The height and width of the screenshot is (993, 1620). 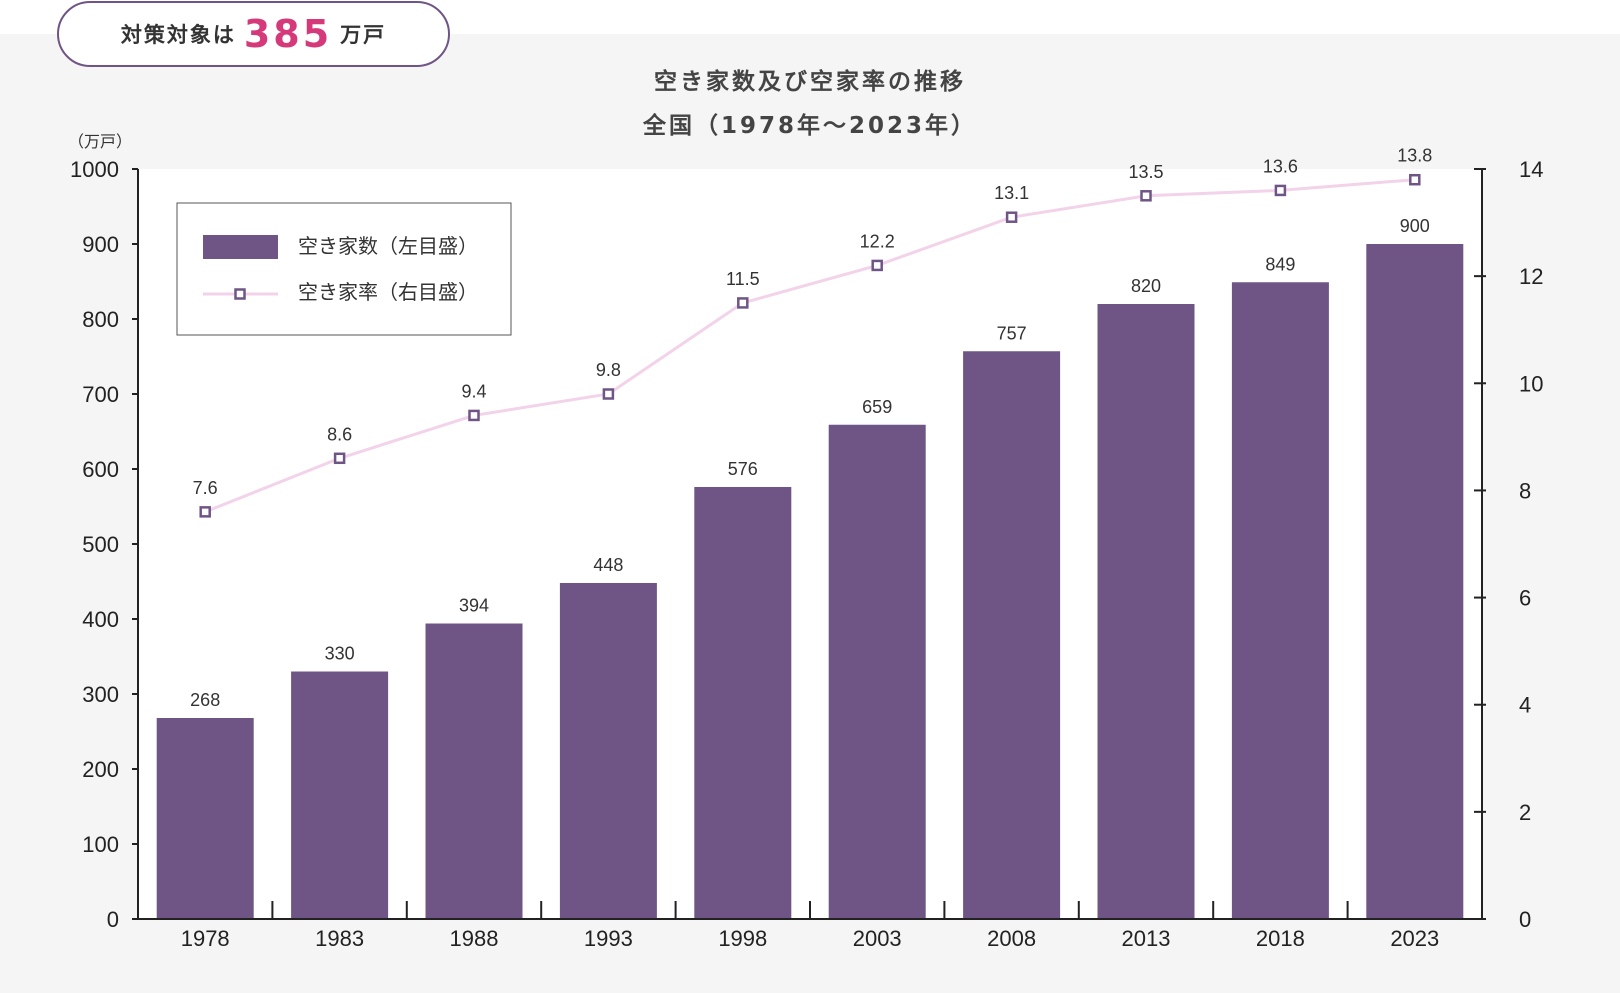 What do you see at coordinates (1525, 598) in the screenshot?
I see `y2-tick-label-6: 6` at bounding box center [1525, 598].